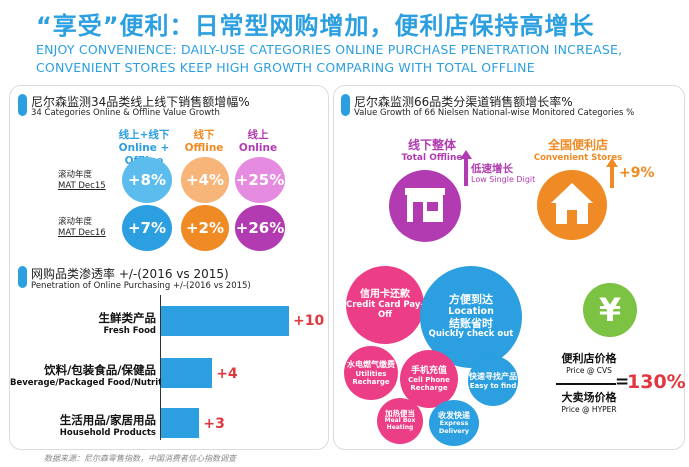 The width and height of the screenshot is (689, 467). I want to click on bubble-cn: 水电燃气缴费, so click(371, 365).